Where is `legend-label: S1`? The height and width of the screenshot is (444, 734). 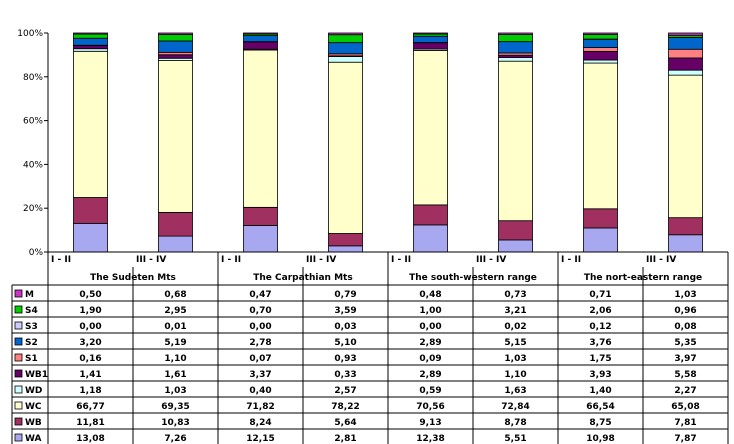 legend-label: S1 is located at coordinates (31, 359).